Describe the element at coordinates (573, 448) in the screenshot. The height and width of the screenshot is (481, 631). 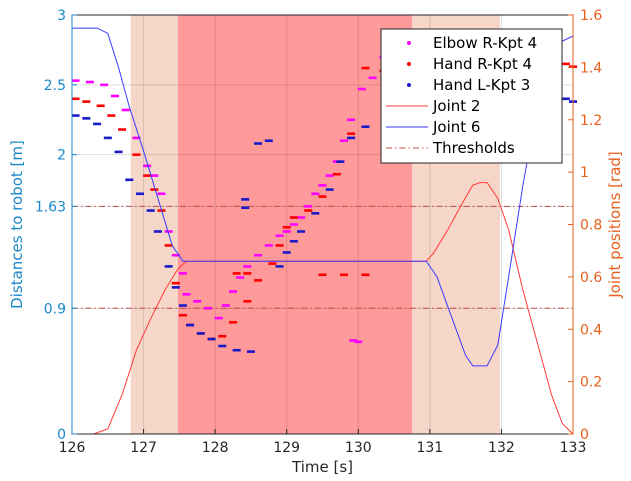
I see `x-tick-label-7: 133` at that location.